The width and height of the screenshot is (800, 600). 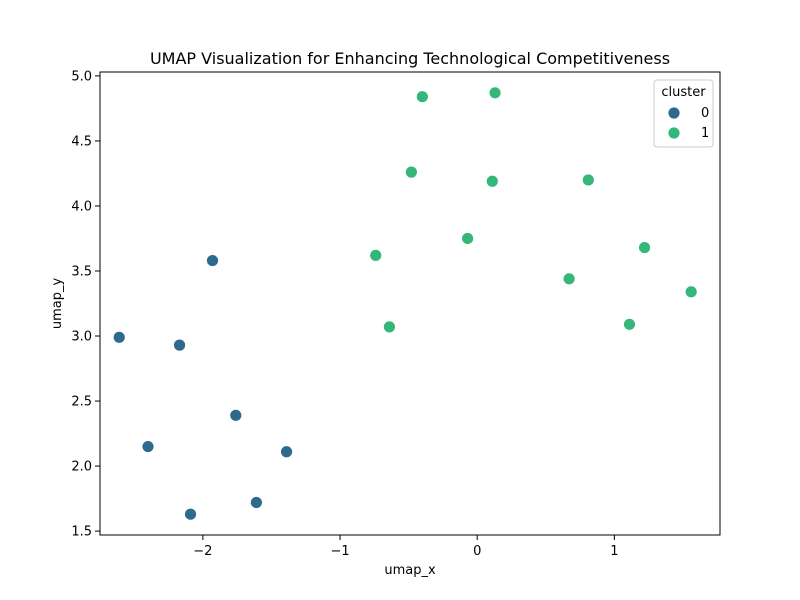 What do you see at coordinates (410, 570) in the screenshot?
I see `x-axis-label: umap_x` at bounding box center [410, 570].